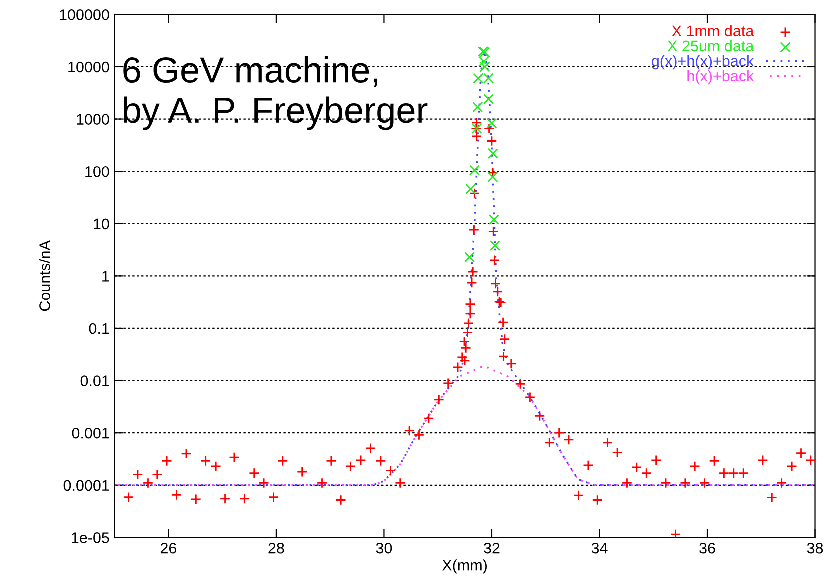  I want to click on y-tick-label: 1000, so click(93, 119).